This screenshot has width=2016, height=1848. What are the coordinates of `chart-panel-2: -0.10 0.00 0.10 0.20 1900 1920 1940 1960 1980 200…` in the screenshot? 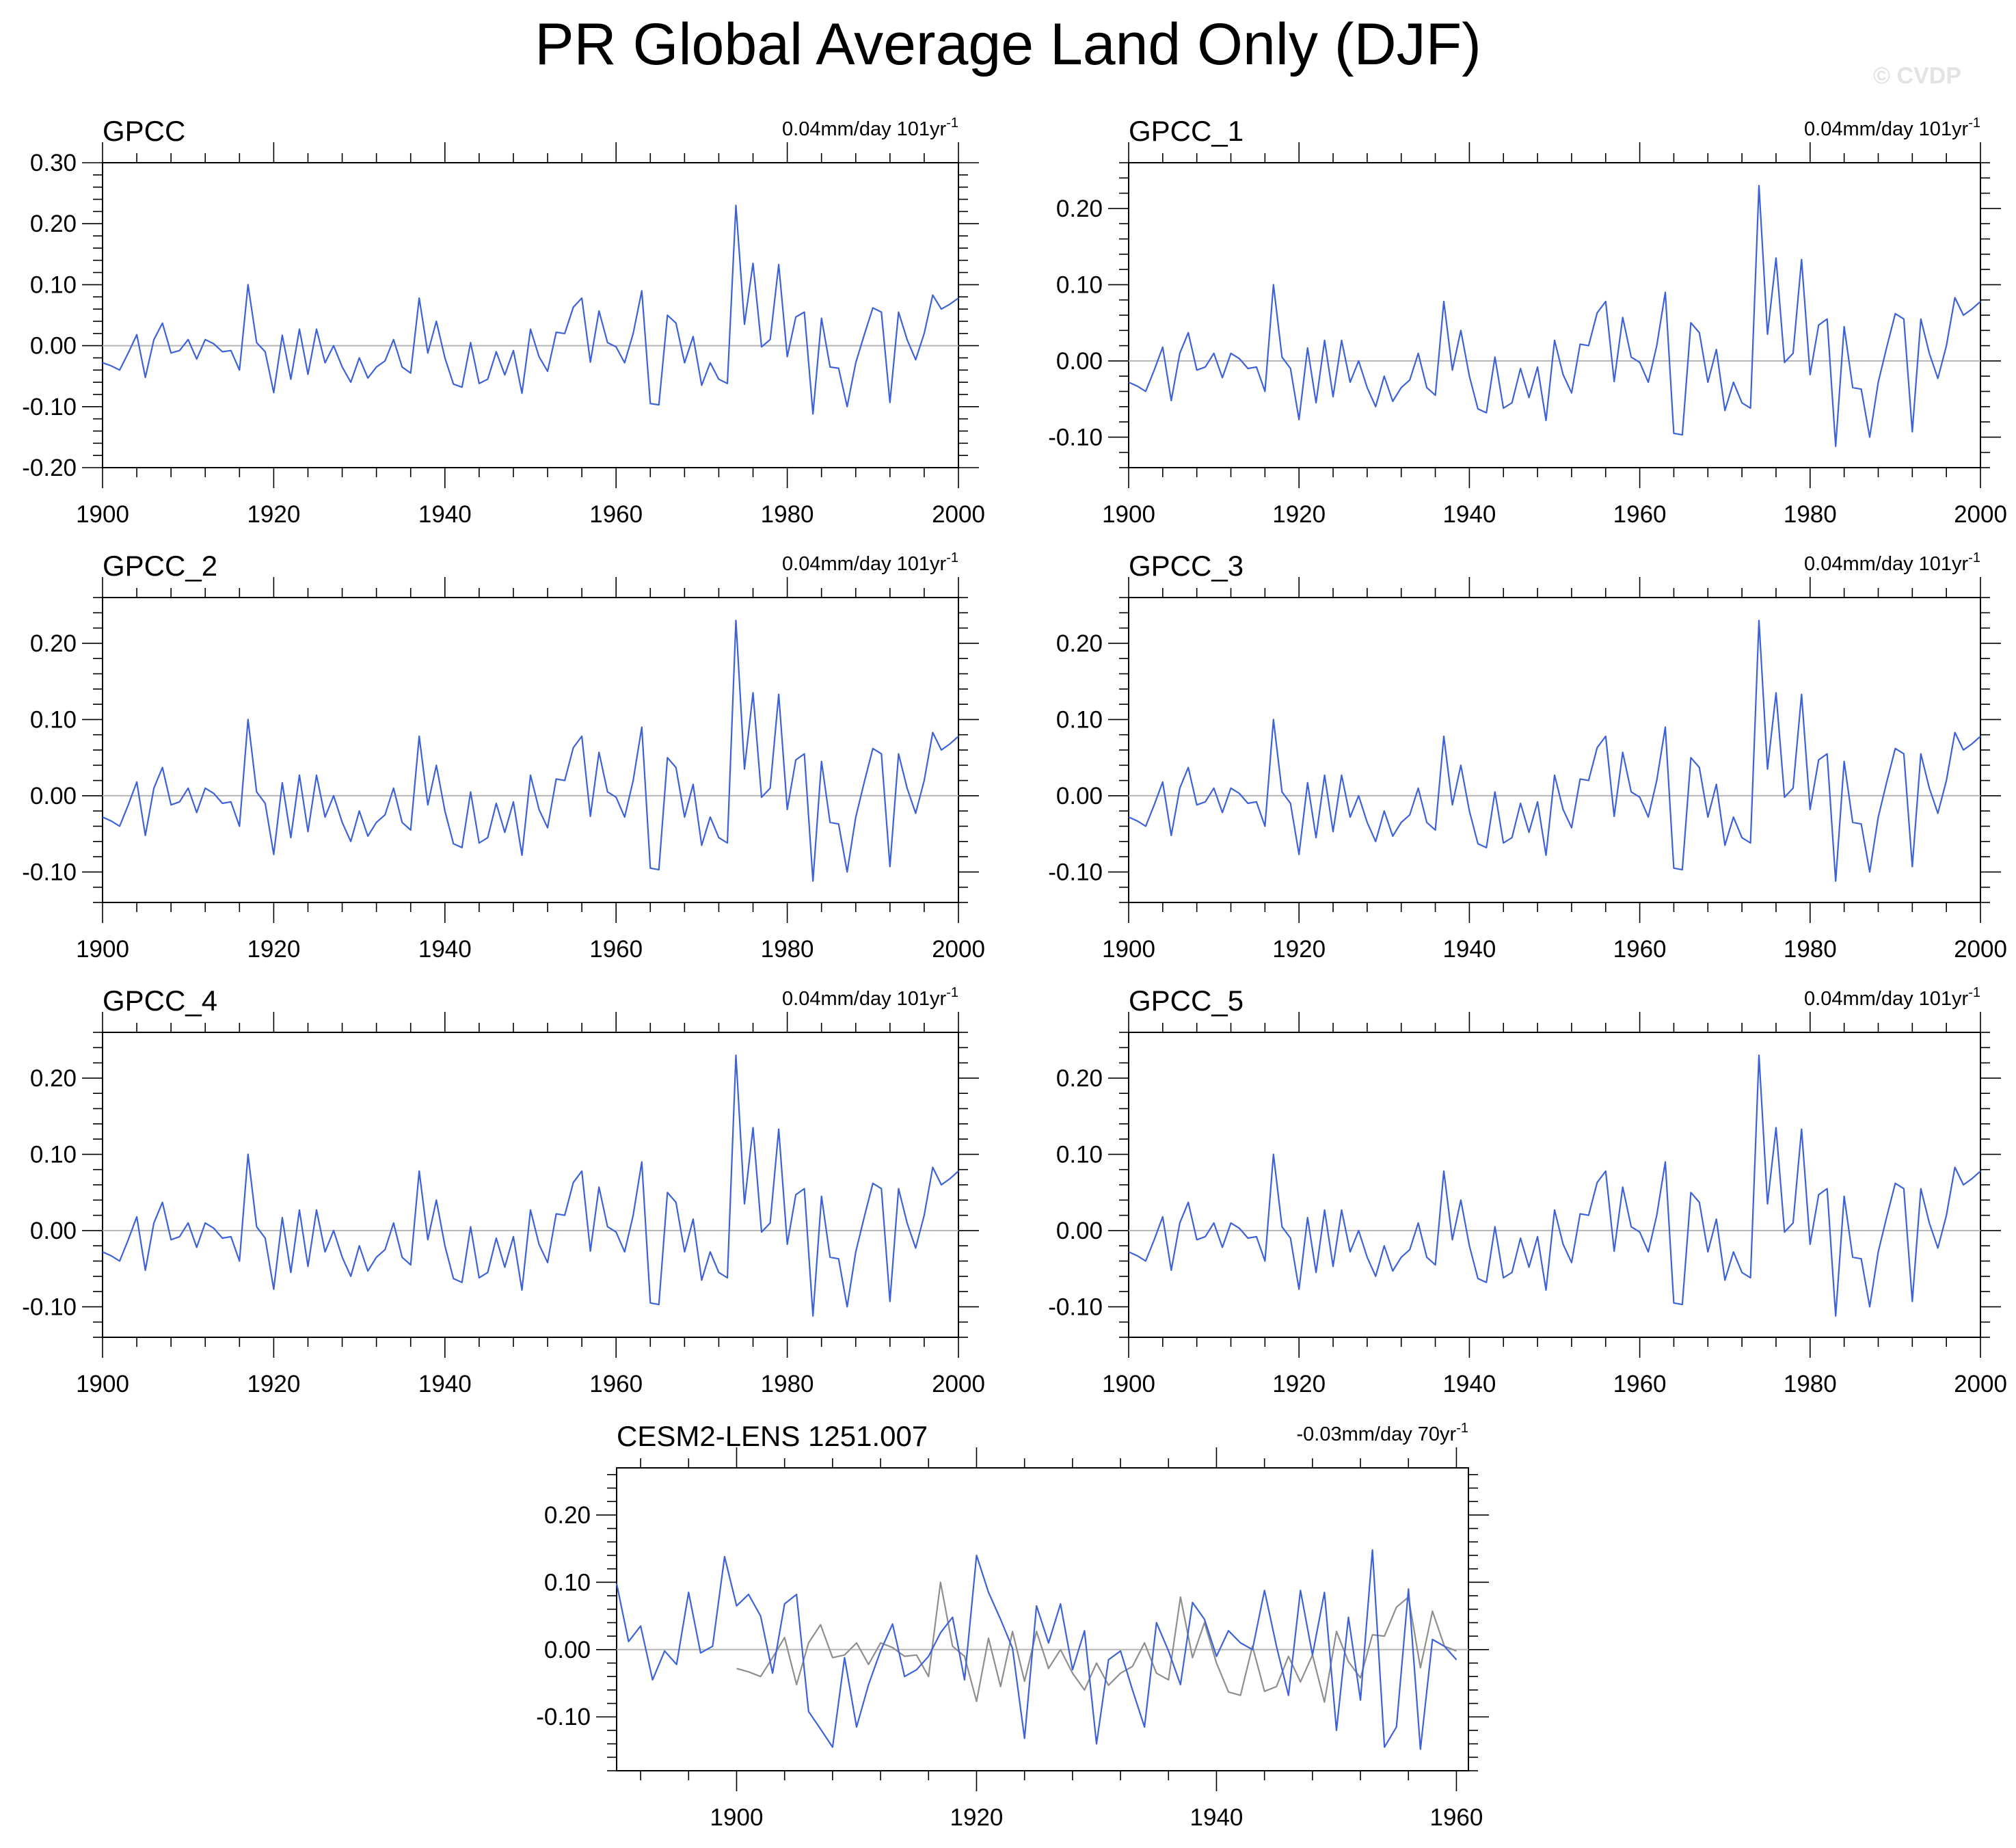 It's located at (1527, 321).